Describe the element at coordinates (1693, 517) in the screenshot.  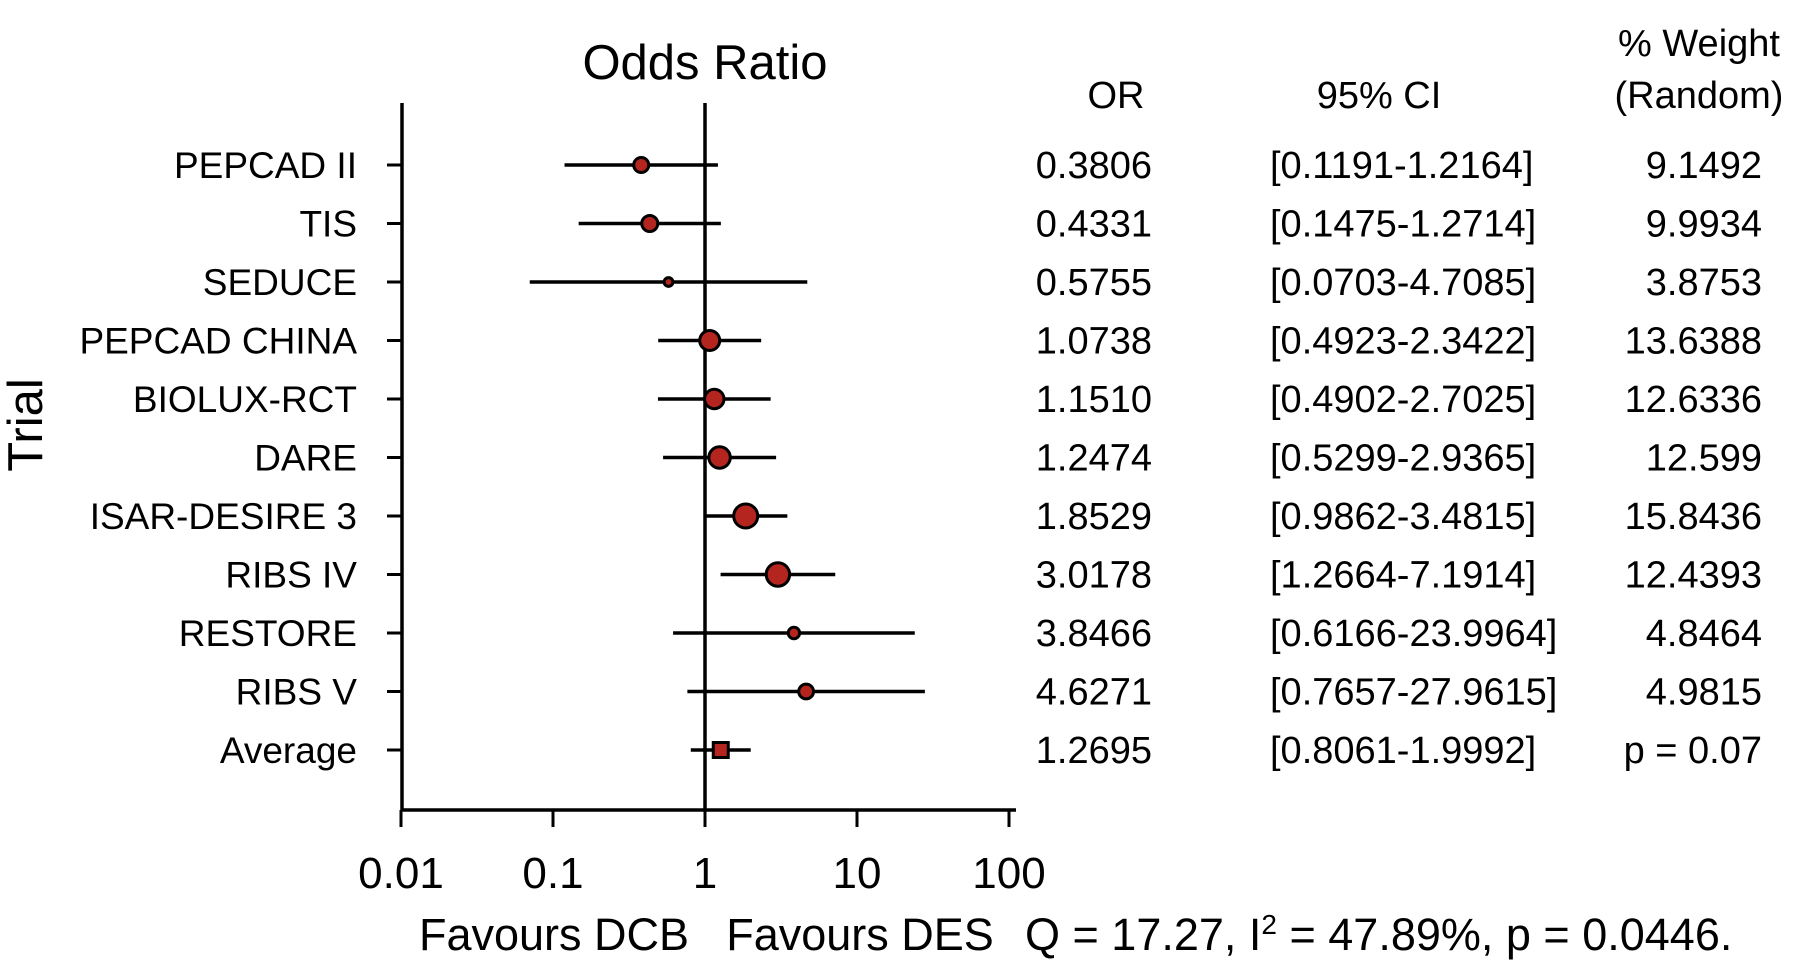
I see `weight-value: 15.8436` at that location.